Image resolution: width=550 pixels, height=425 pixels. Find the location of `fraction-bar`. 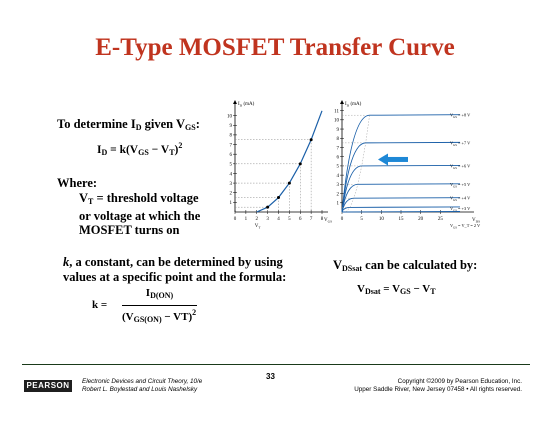

fraction-bar is located at coordinates (159, 305).